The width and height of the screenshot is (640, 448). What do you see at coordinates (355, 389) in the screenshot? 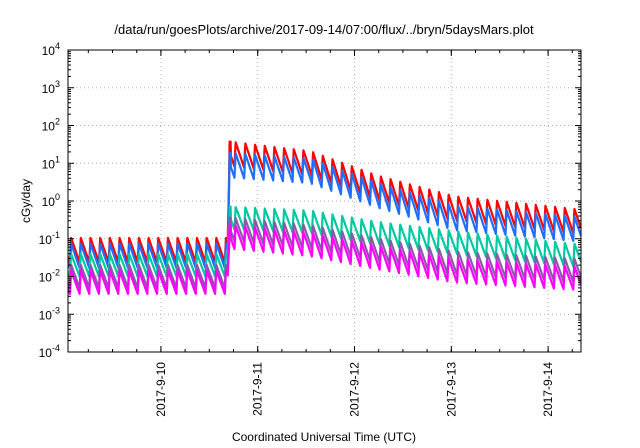
I see `x-tick-label: 2017-9-12` at bounding box center [355, 389].